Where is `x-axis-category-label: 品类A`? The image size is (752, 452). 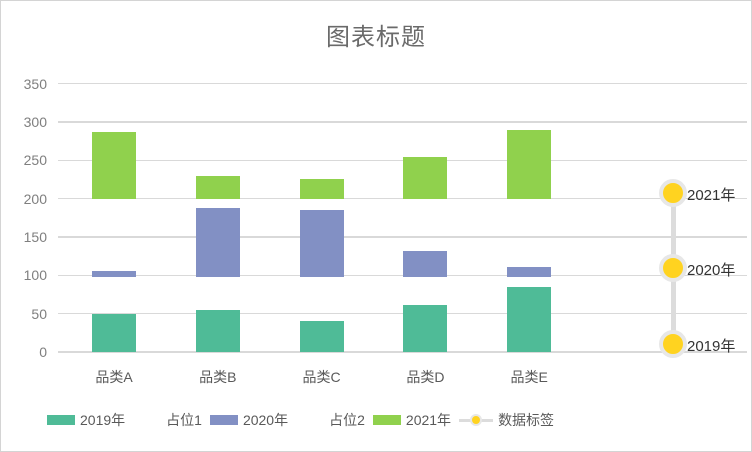
x-axis-category-label: 品类A is located at coordinates (114, 377).